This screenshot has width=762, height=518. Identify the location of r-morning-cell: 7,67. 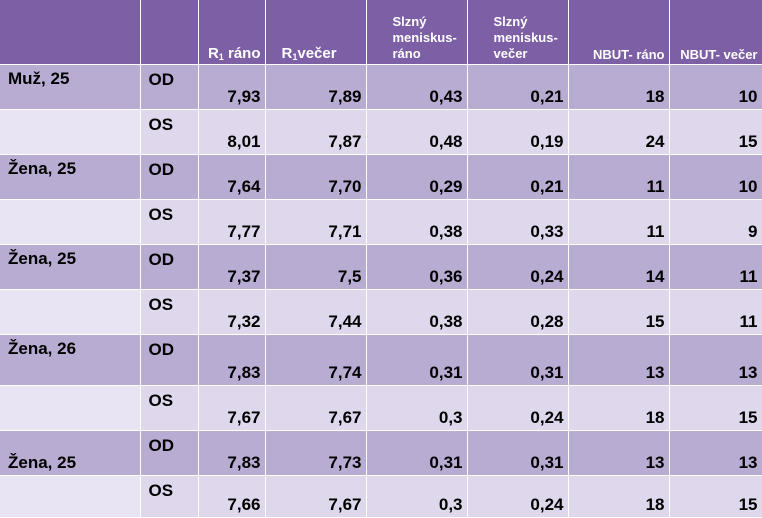
(232, 408).